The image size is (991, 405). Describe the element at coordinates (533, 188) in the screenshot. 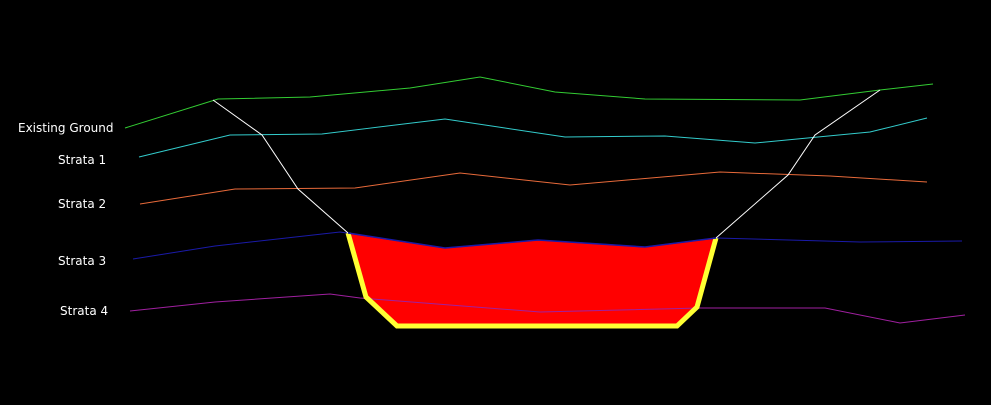

I see `strata-2-line` at that location.